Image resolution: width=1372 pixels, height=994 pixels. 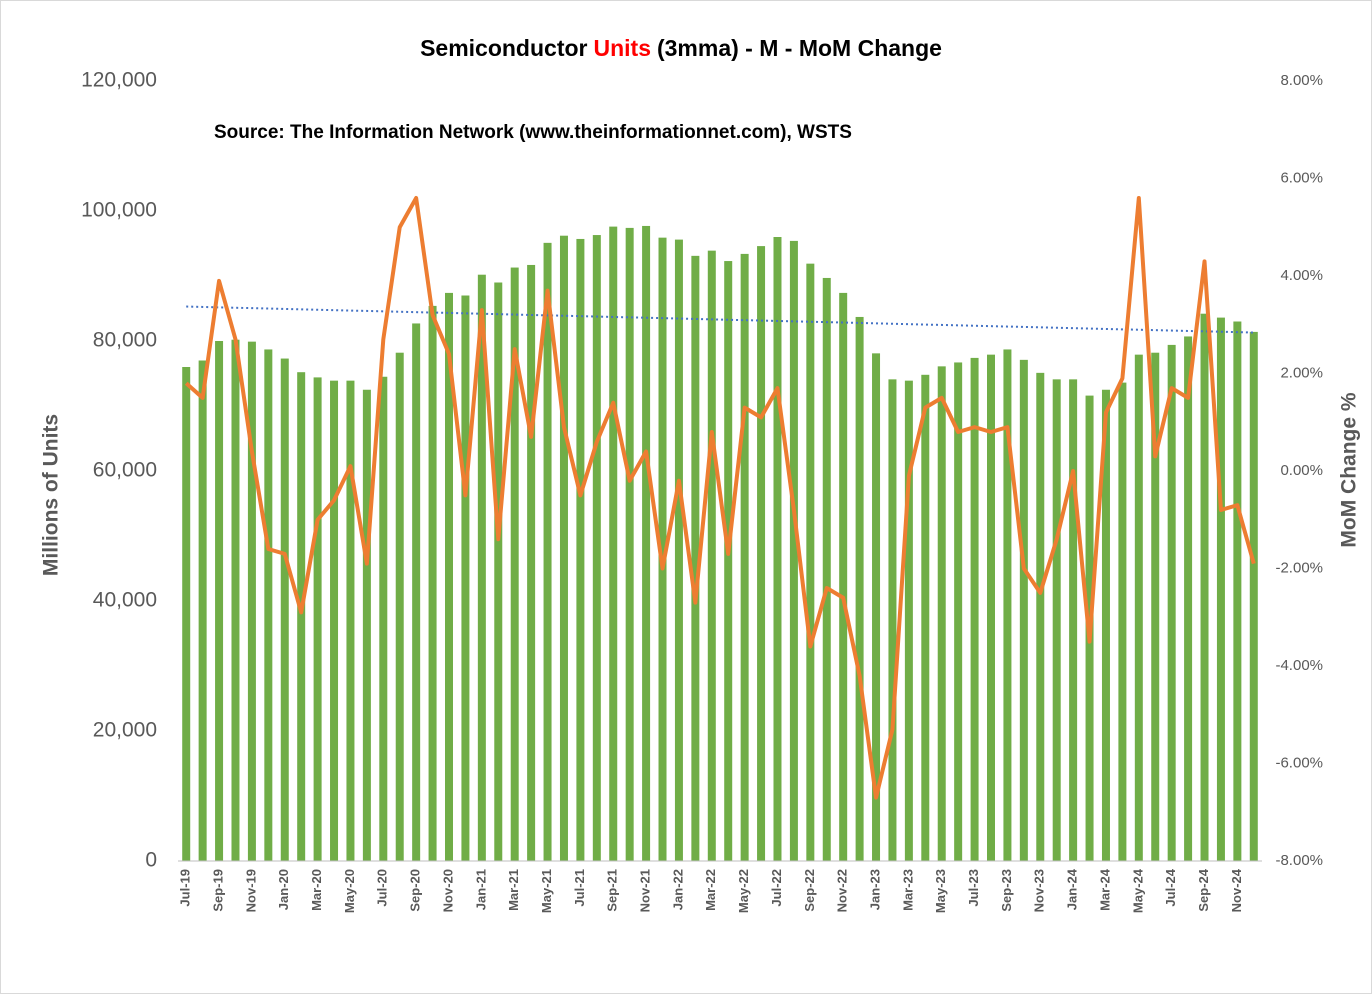 I want to click on x-tick-label: Jul-19, so click(x=185, y=888).